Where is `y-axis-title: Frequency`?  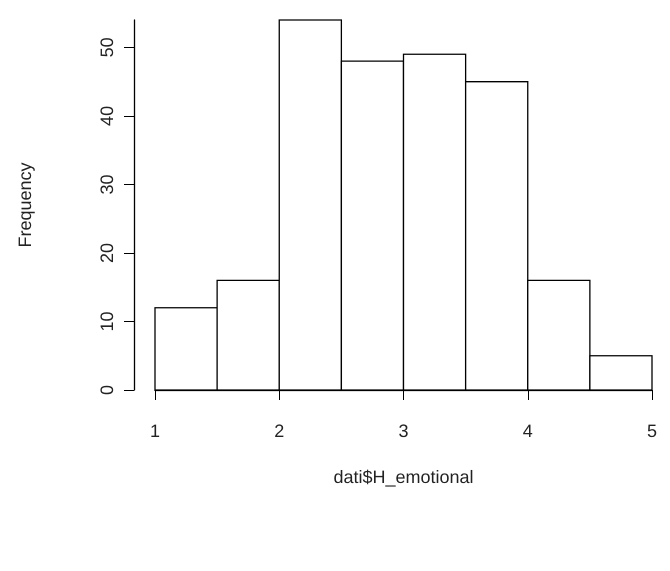 y-axis-title: Frequency is located at coordinates (25, 205).